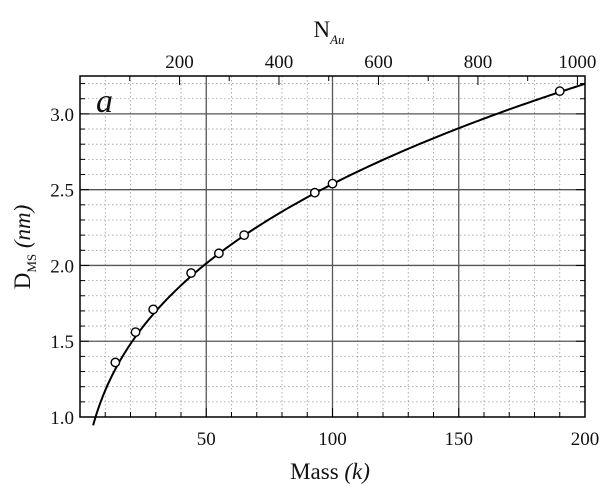 This screenshot has height=486, width=606. I want to click on top-tick-label: 1000, so click(577, 62).